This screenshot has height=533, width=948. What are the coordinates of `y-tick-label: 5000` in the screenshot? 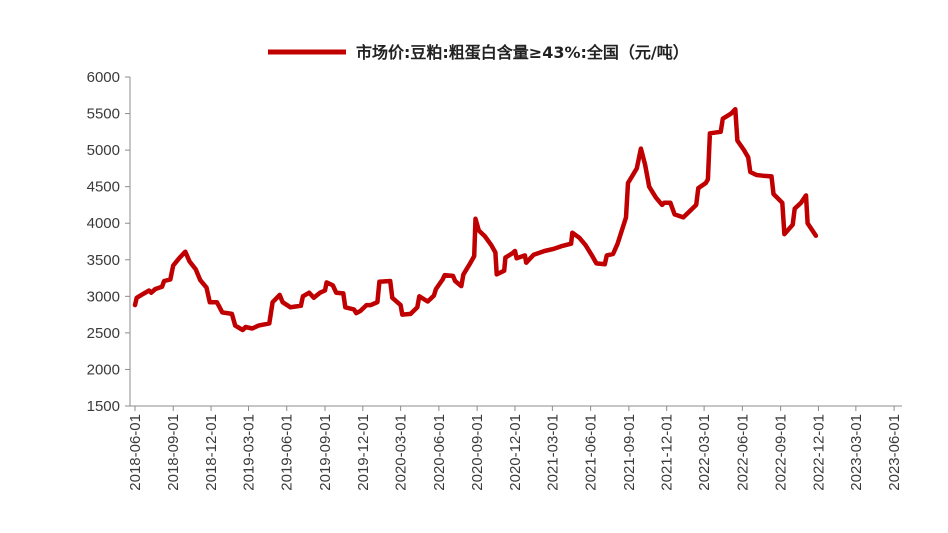 It's located at (103, 150).